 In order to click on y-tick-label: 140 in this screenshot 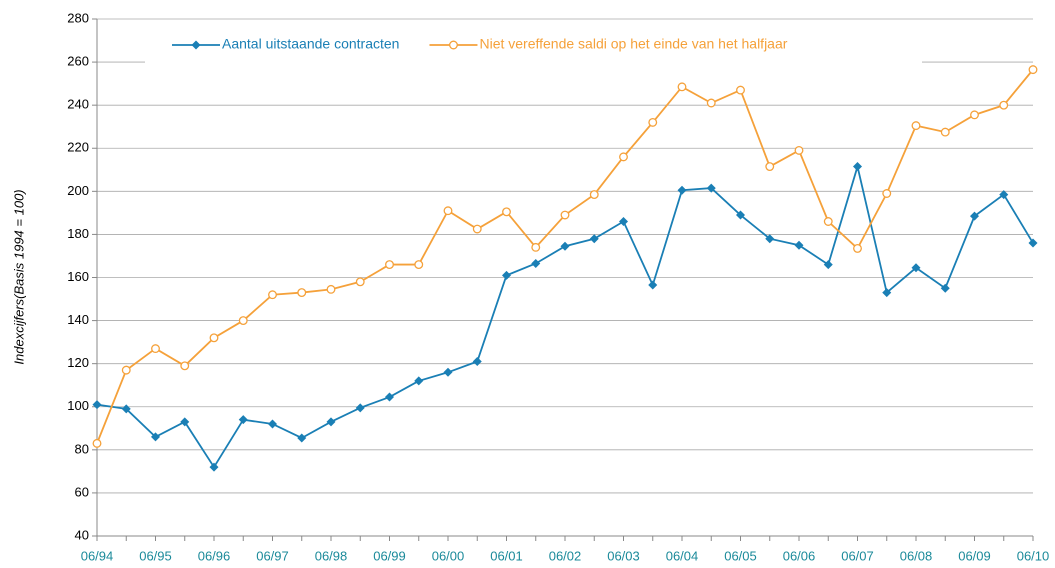, I will do `click(78, 319)`.